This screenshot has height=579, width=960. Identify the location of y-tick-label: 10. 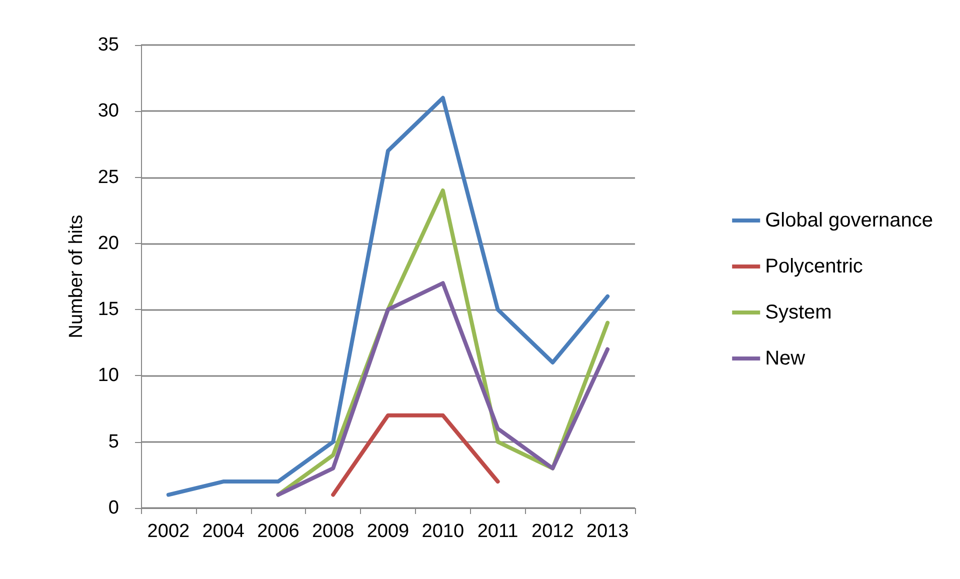
(108, 375).